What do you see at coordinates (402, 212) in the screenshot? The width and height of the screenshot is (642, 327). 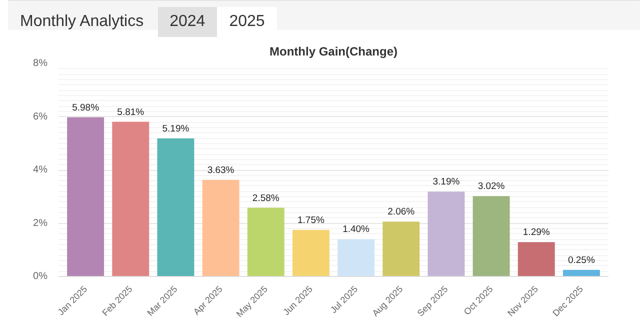 I see `data-label: 2.06%` at bounding box center [402, 212].